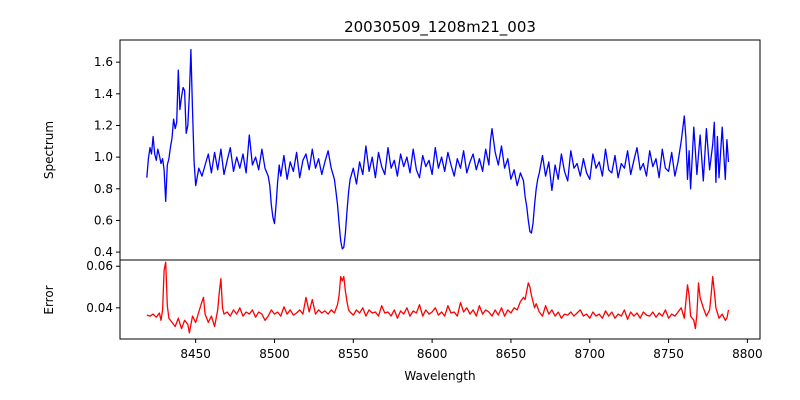 The image size is (800, 400). I want to click on x-tick-label: 8600, so click(432, 354).